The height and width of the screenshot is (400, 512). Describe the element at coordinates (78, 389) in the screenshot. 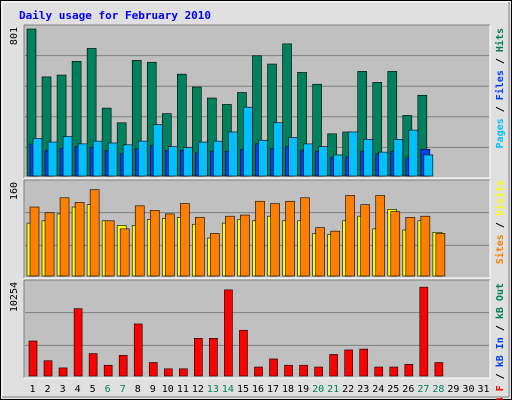

I see `day-label-4: 4` at that location.